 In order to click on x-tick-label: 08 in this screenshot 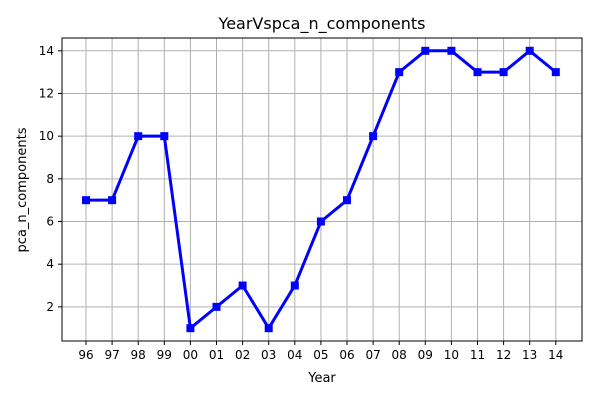, I will do `click(399, 355)`.